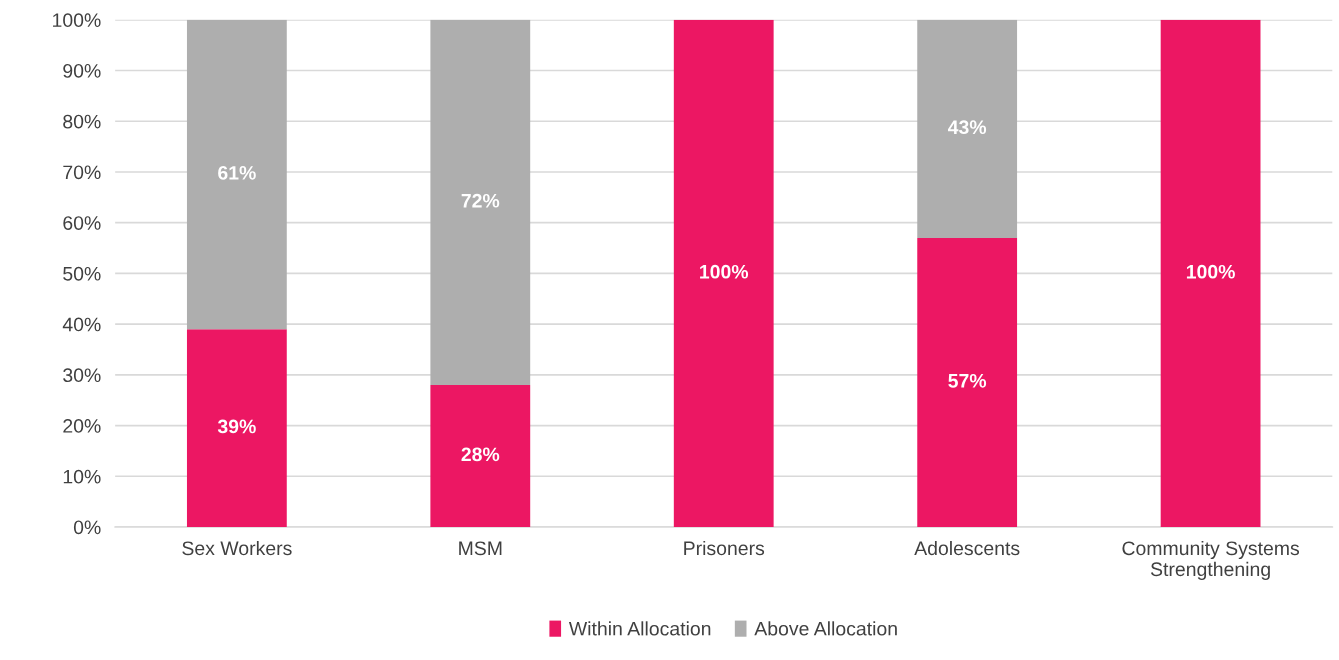  I want to click on x-tick-label: Adolescents, so click(967, 548).